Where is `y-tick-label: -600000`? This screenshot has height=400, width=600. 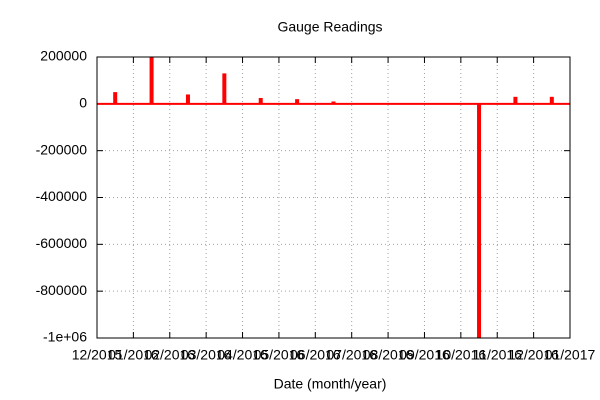
y-tick-label: -600000 is located at coordinates (62, 243).